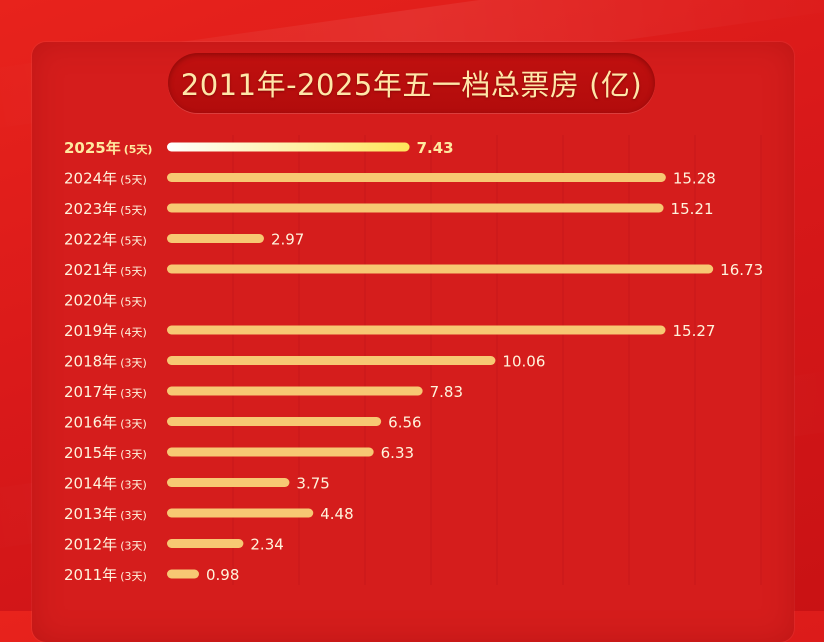 This screenshot has width=824, height=642. I want to click on category-label: 2023年 (5天), so click(105, 209).